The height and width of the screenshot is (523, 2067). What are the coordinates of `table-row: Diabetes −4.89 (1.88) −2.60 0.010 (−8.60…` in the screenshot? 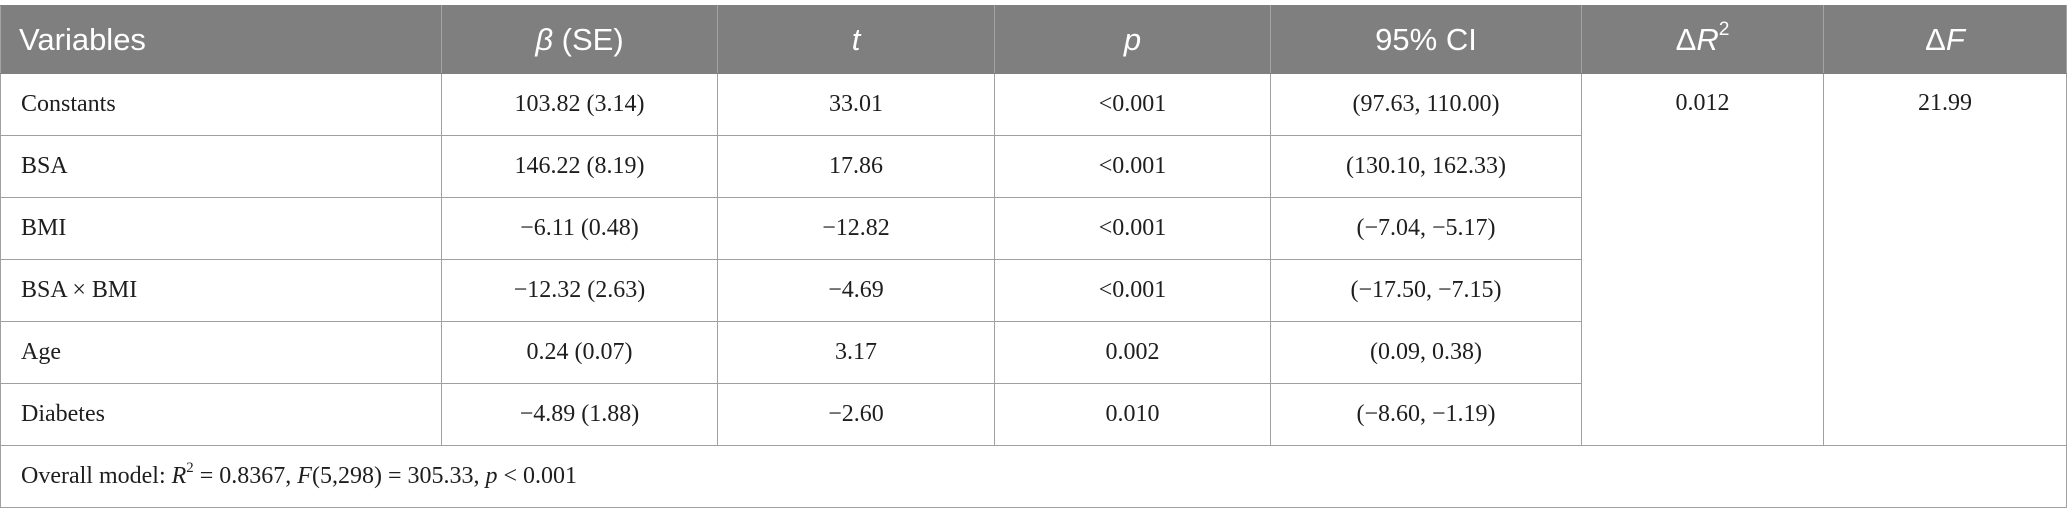 It's located at (1033, 414).